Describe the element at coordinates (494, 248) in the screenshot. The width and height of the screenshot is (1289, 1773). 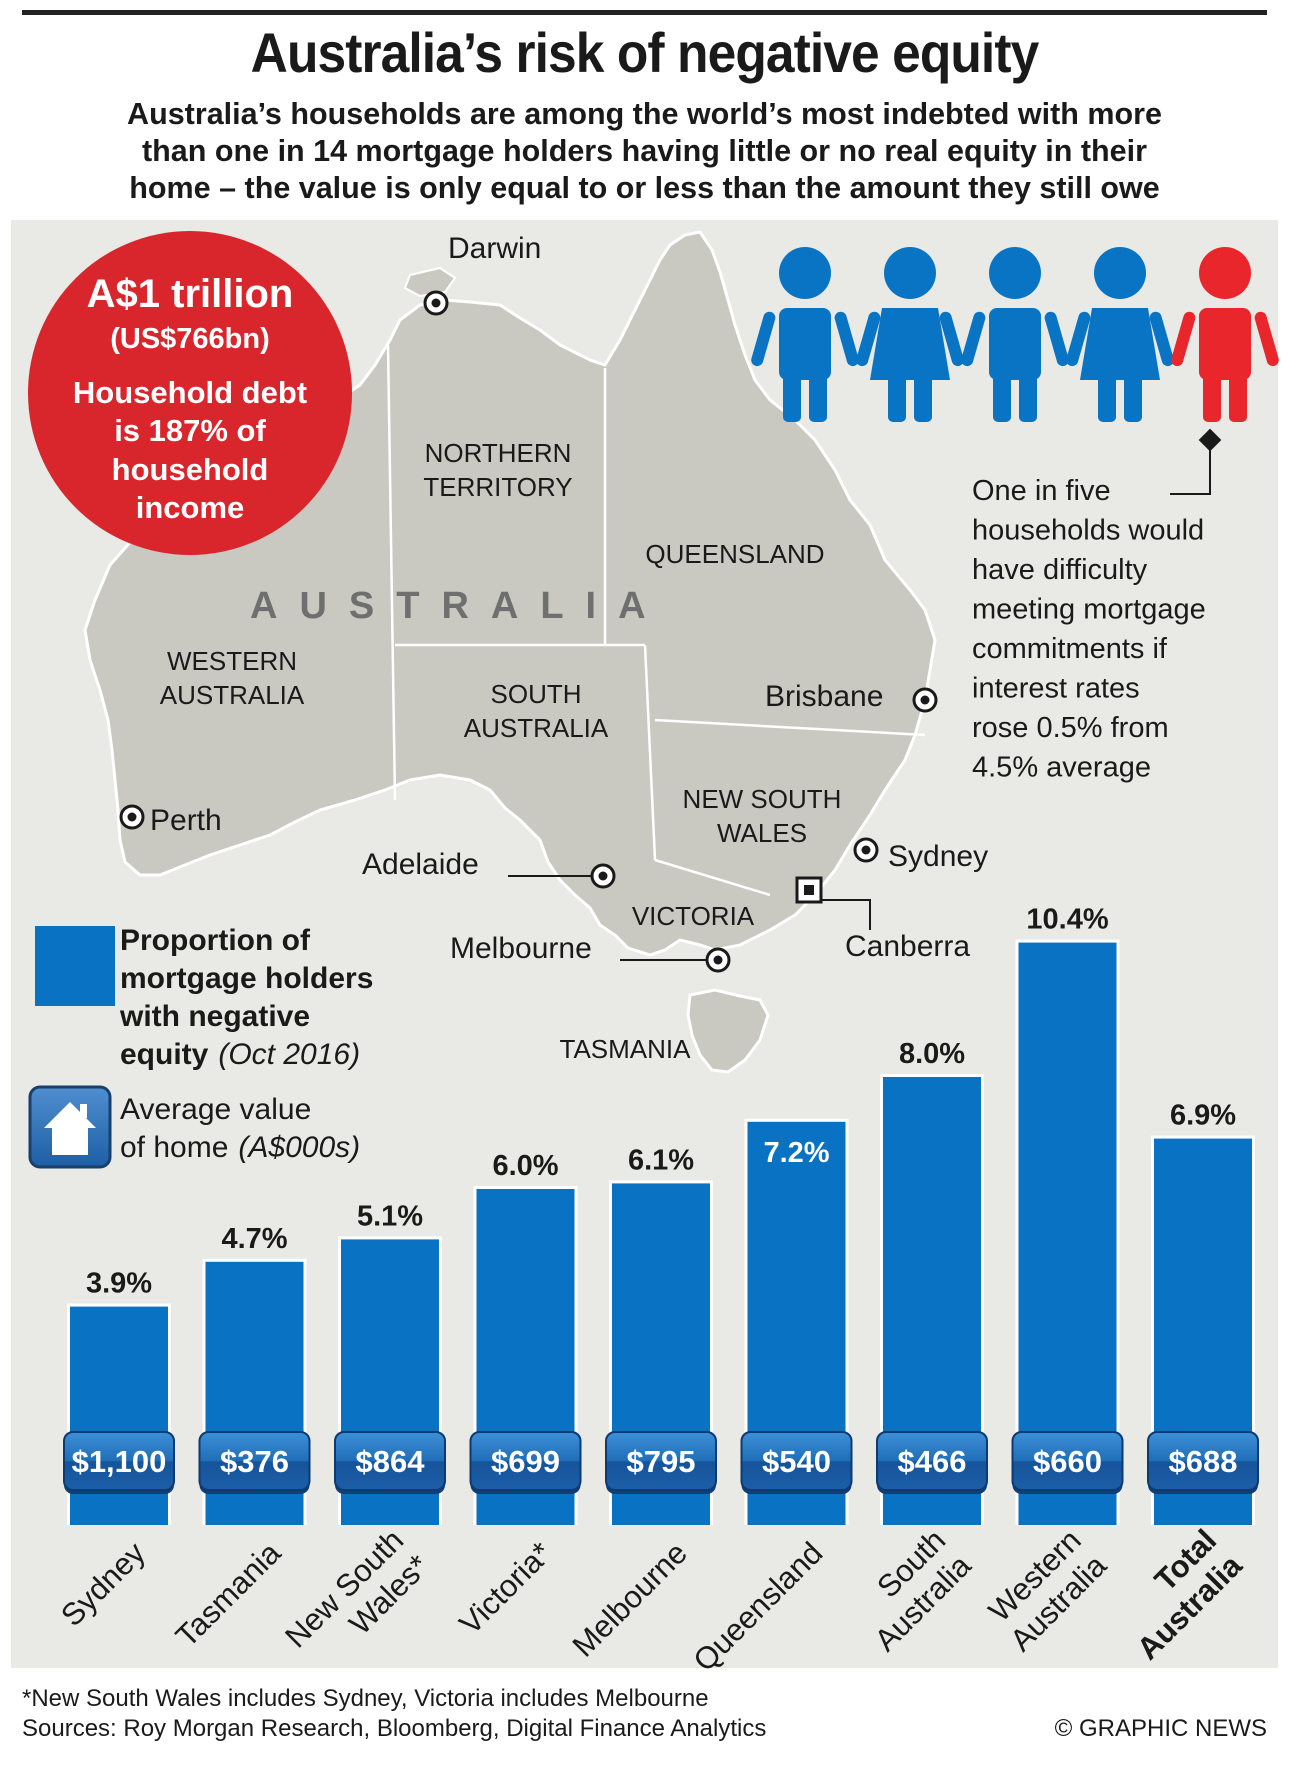
I see `city-label-darwin: Darwin` at that location.